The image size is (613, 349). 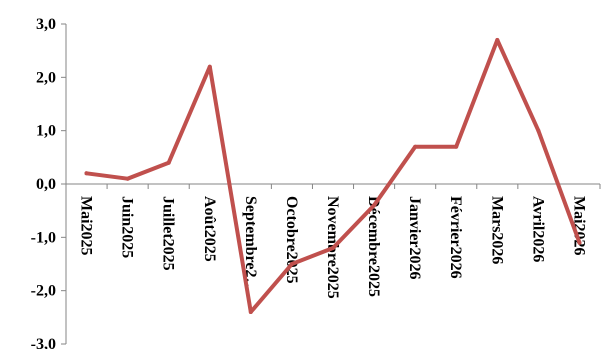 I want to click on y-tick-label: -1,0, so click(x=43, y=237).